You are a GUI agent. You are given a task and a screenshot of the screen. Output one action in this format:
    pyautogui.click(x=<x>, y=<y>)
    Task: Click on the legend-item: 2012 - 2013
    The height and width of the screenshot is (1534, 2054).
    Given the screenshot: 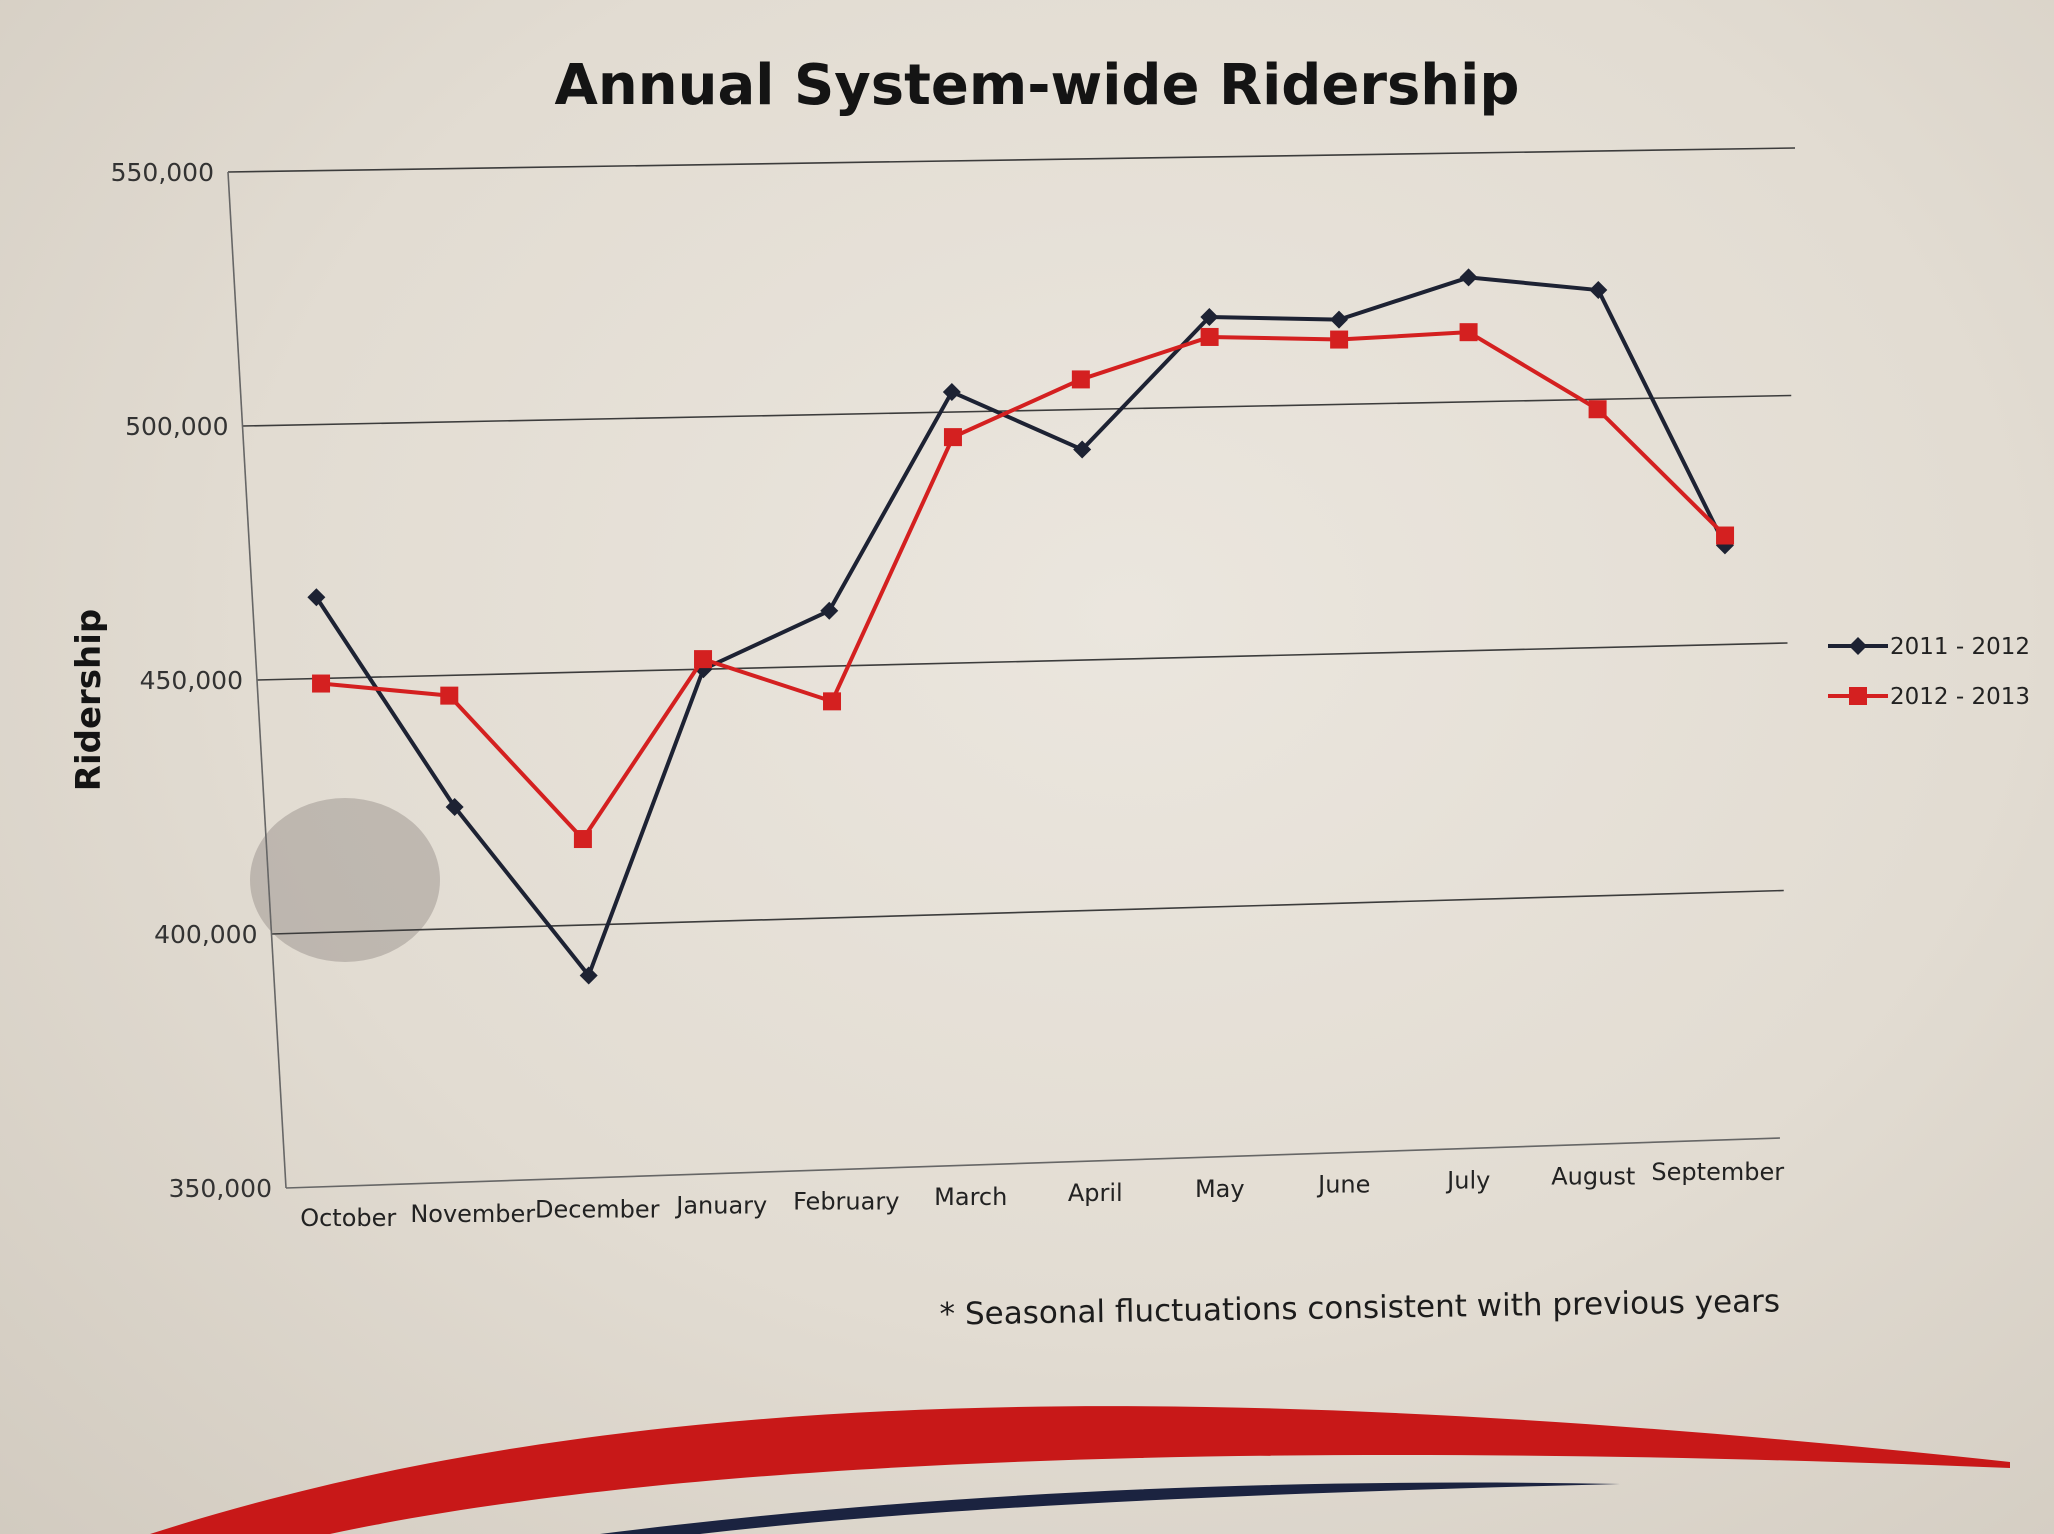 What is the action you would take?
    pyautogui.click(x=1929, y=697)
    